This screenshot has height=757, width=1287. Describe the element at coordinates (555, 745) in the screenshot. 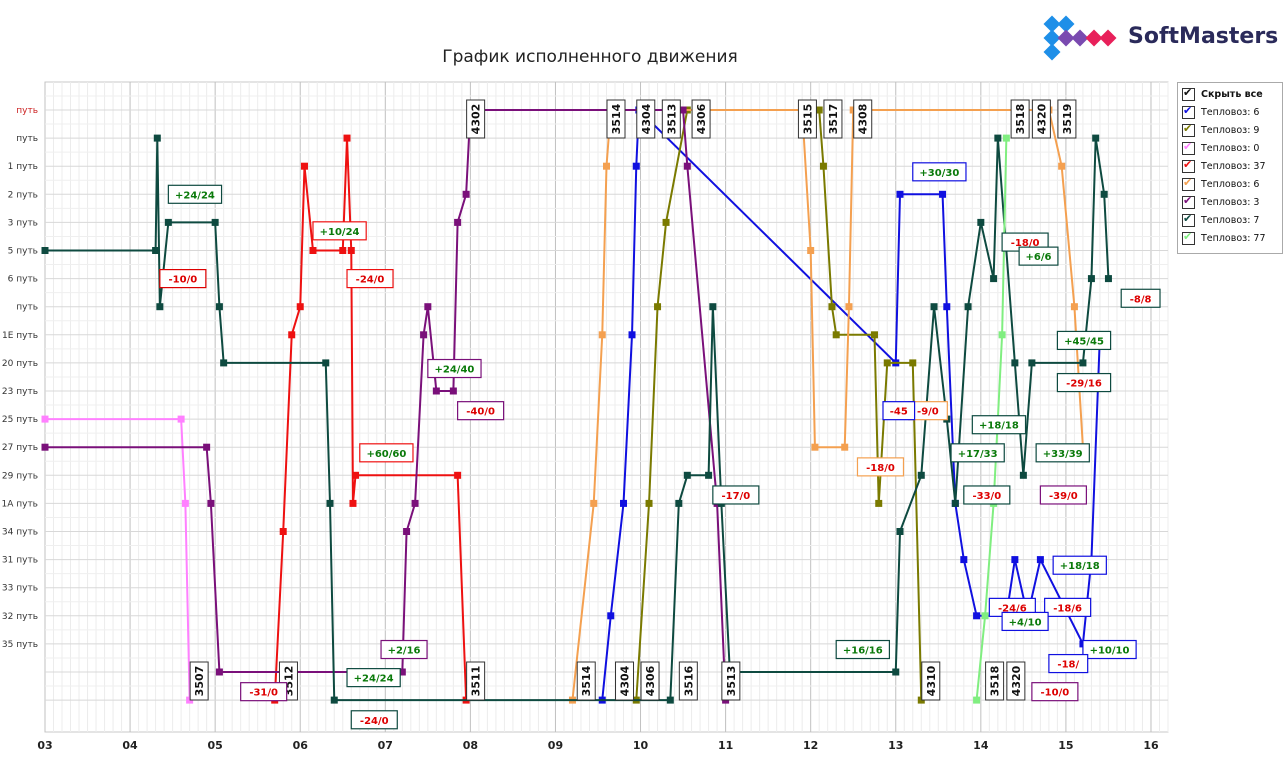

I see `x-tick-label: 09` at that location.